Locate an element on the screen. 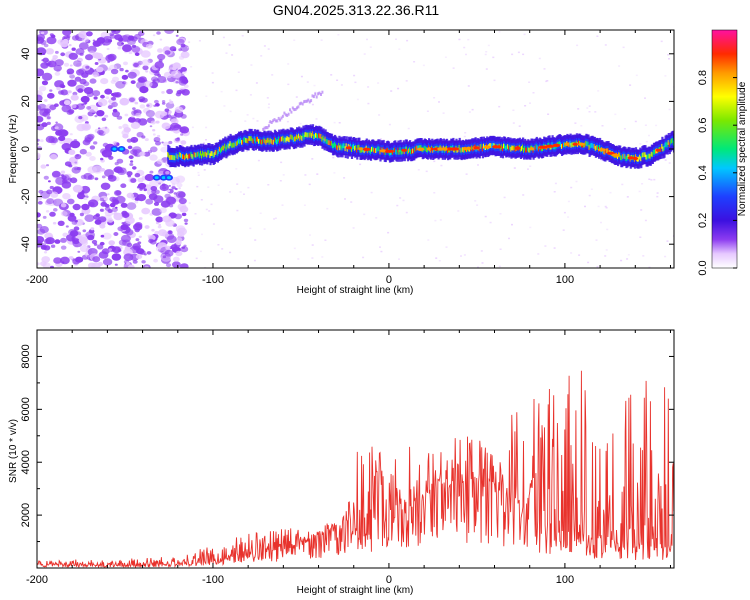 Image resolution: width=750 pixels, height=600 pixels. ytick-label: 0 is located at coordinates (26, 149).